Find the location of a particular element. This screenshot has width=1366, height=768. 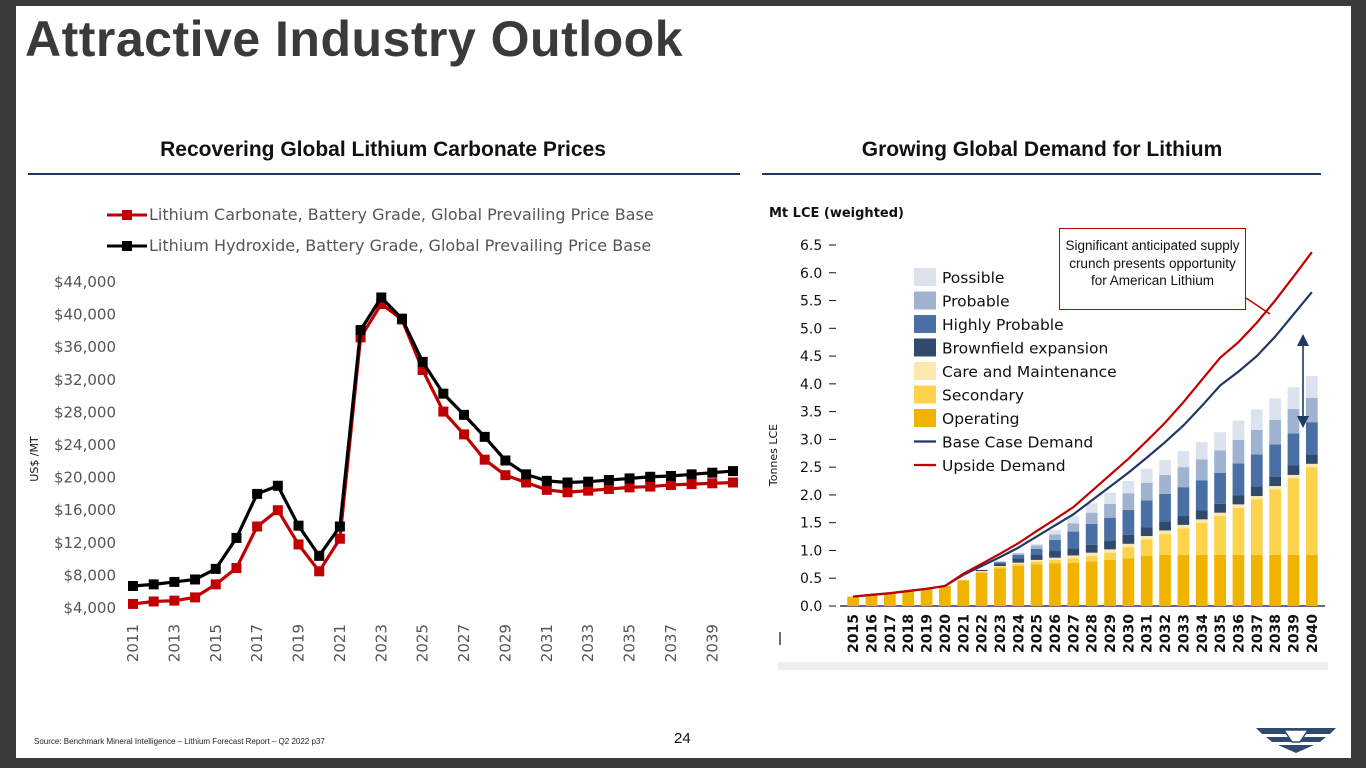

demand-legend-label: Upside Demand is located at coordinates (1004, 466).